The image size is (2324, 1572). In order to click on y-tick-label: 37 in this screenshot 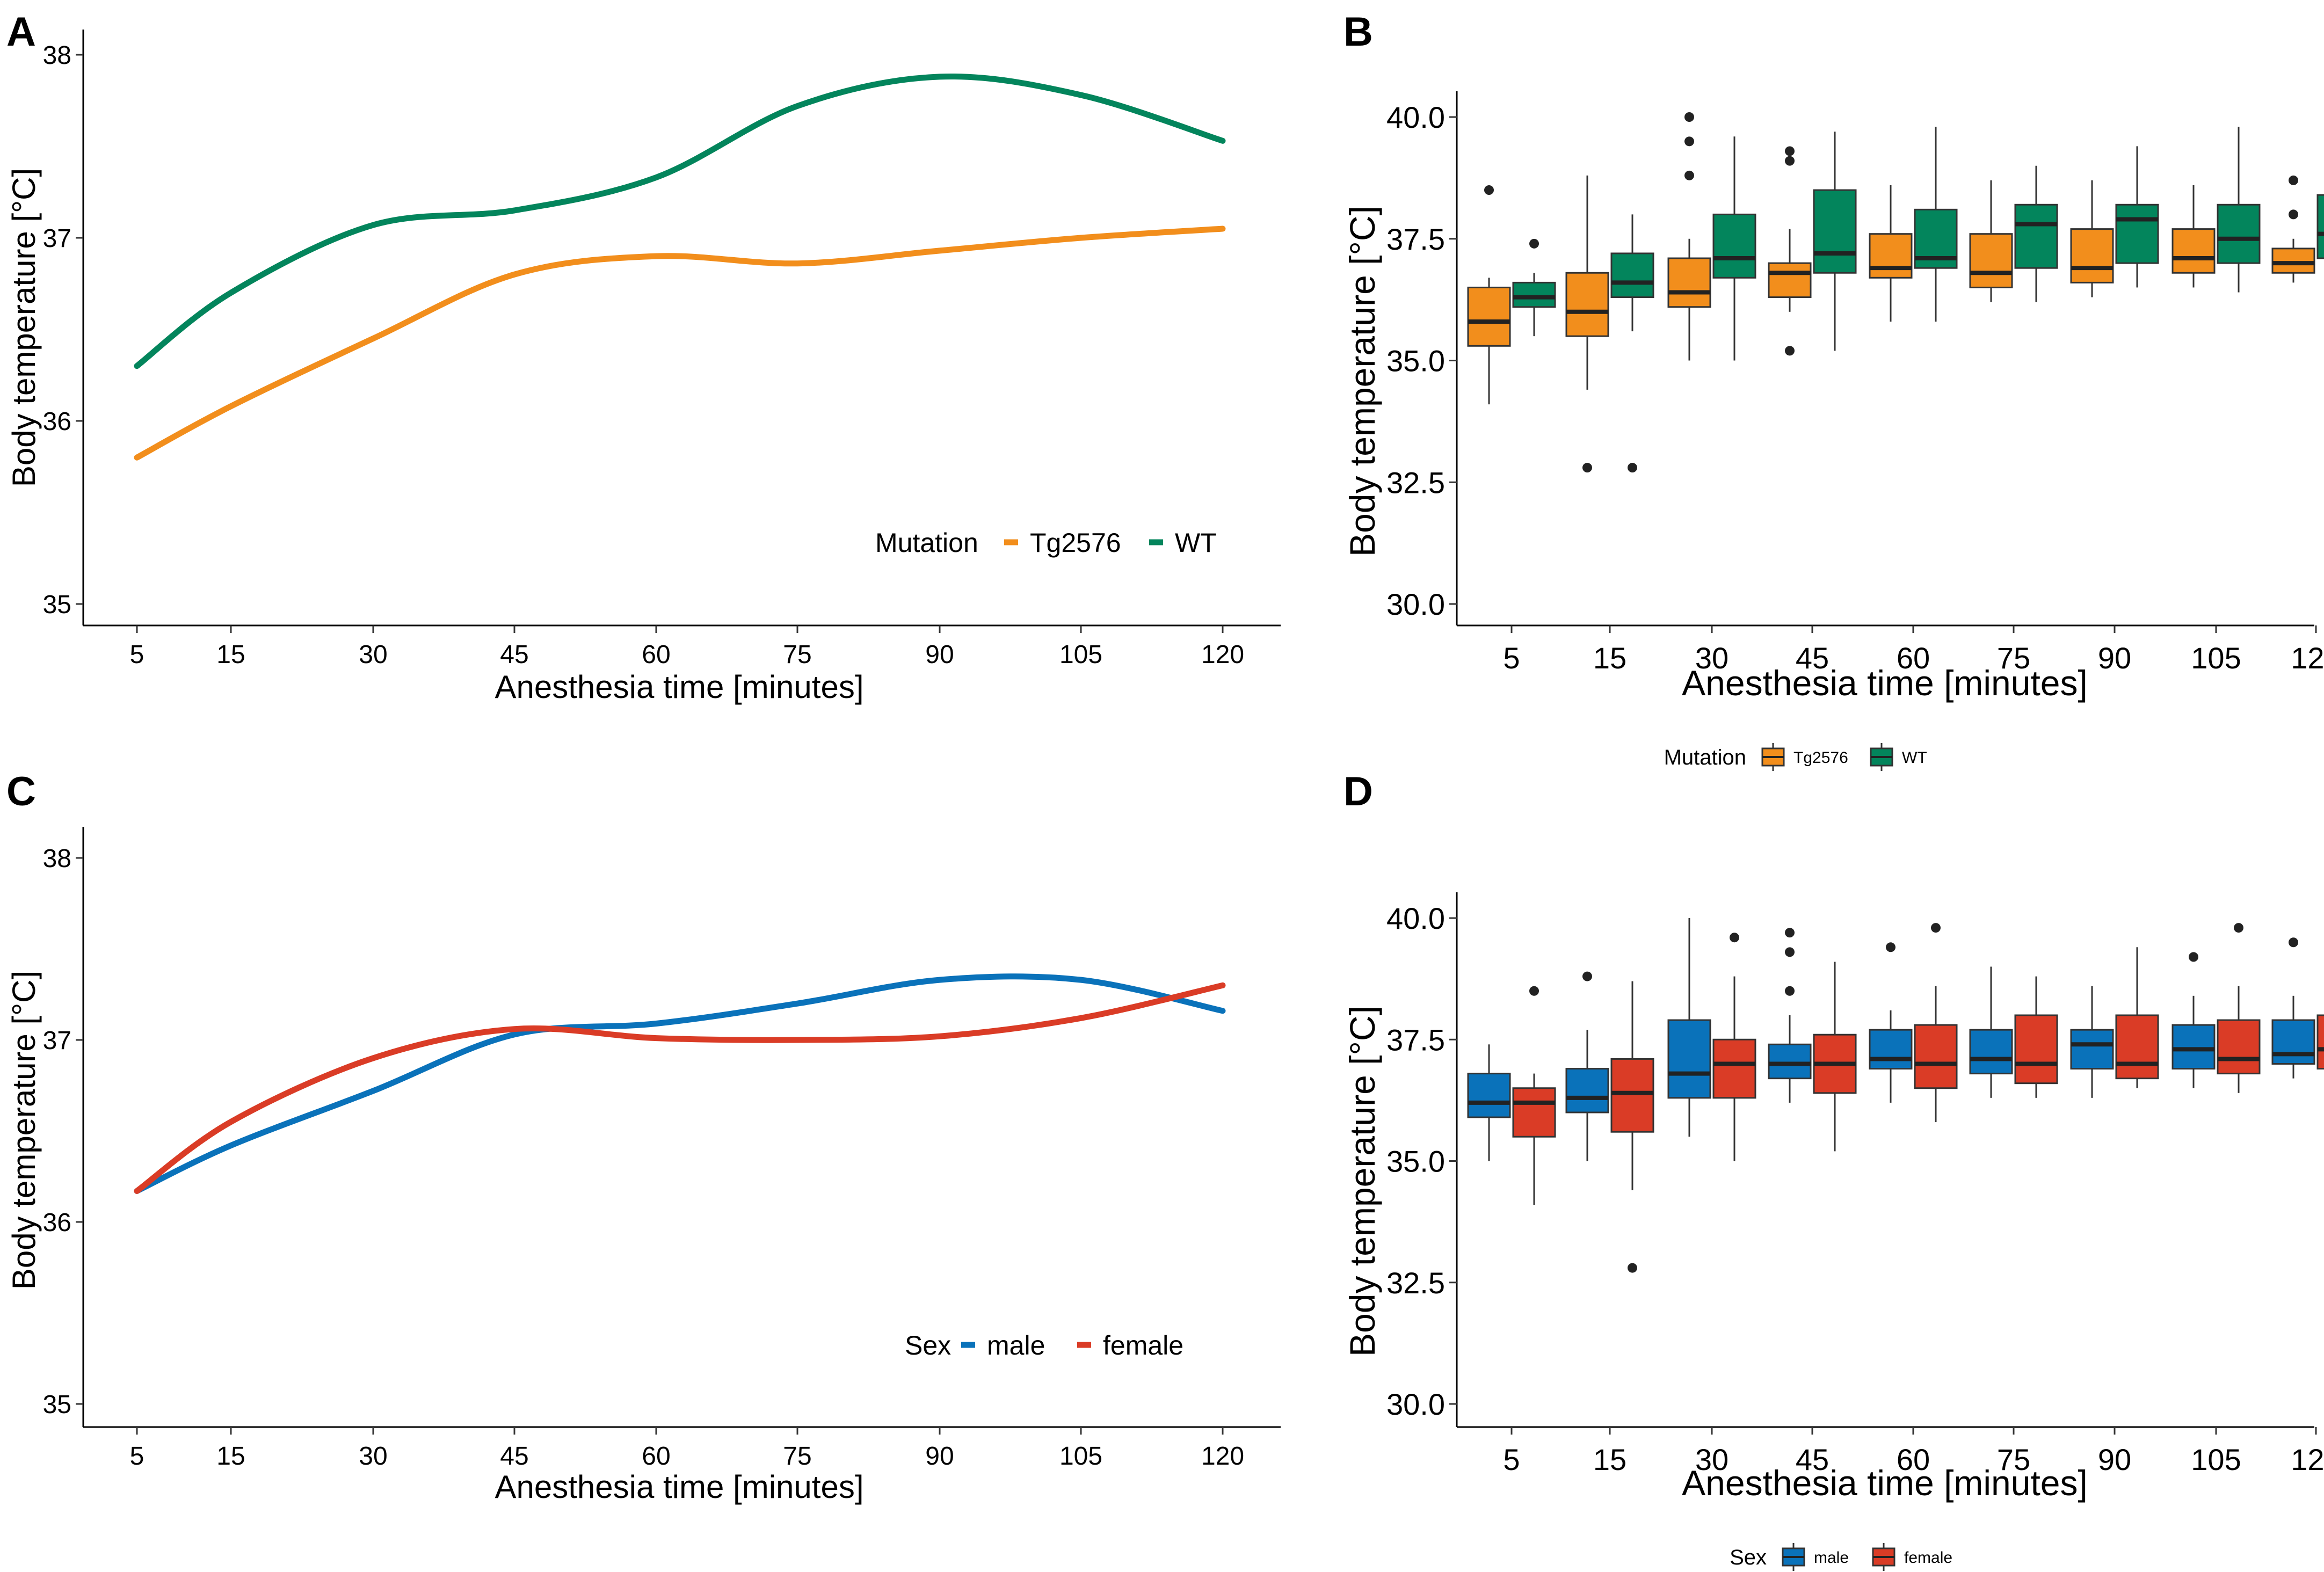, I will do `click(57, 238)`.